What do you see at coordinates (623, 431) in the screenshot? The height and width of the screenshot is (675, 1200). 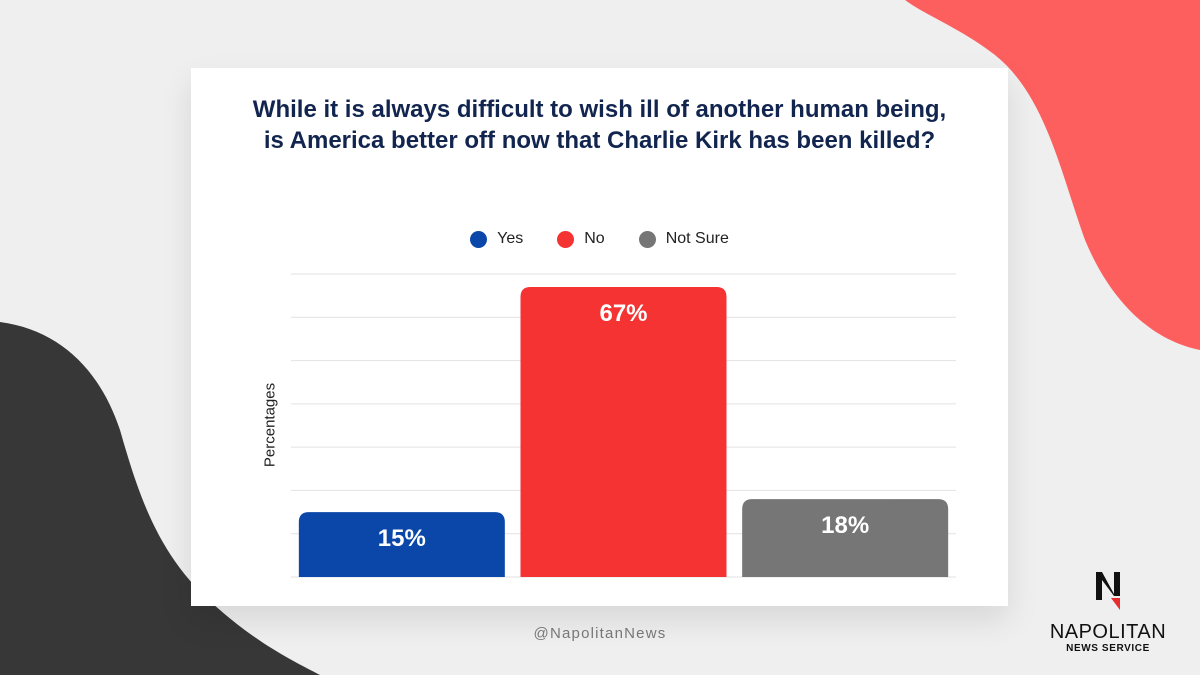 I see `bar-no` at bounding box center [623, 431].